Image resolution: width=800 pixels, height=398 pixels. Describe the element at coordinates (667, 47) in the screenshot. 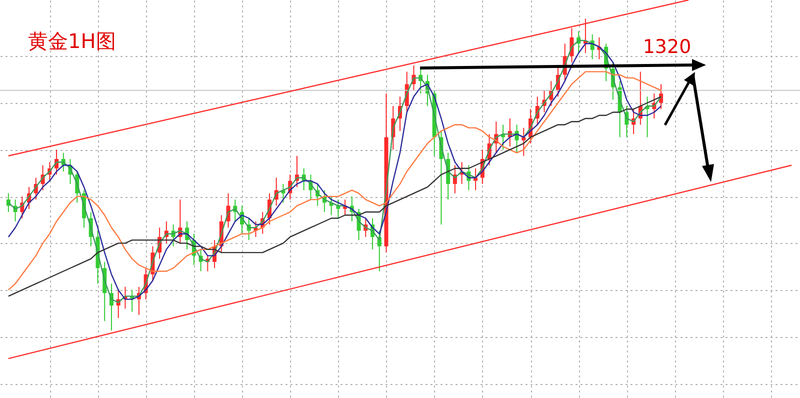

I see `annotation: 1320` at that location.